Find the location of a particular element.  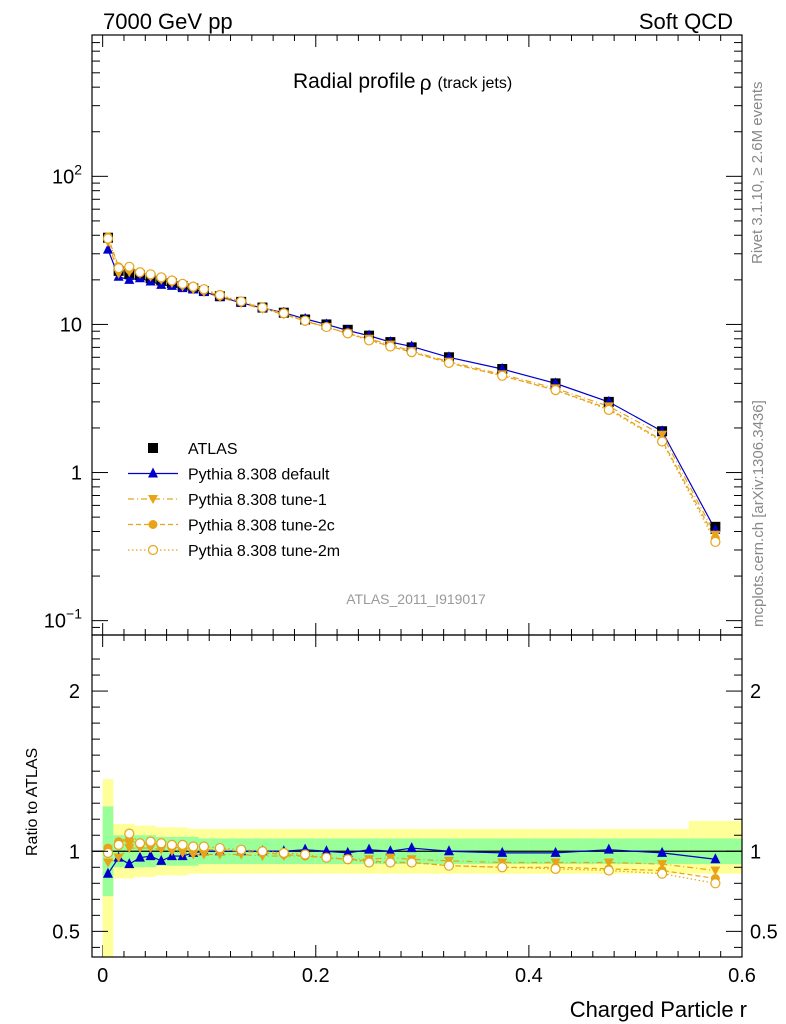

header-right-label: Soft QCD is located at coordinates (686, 21).